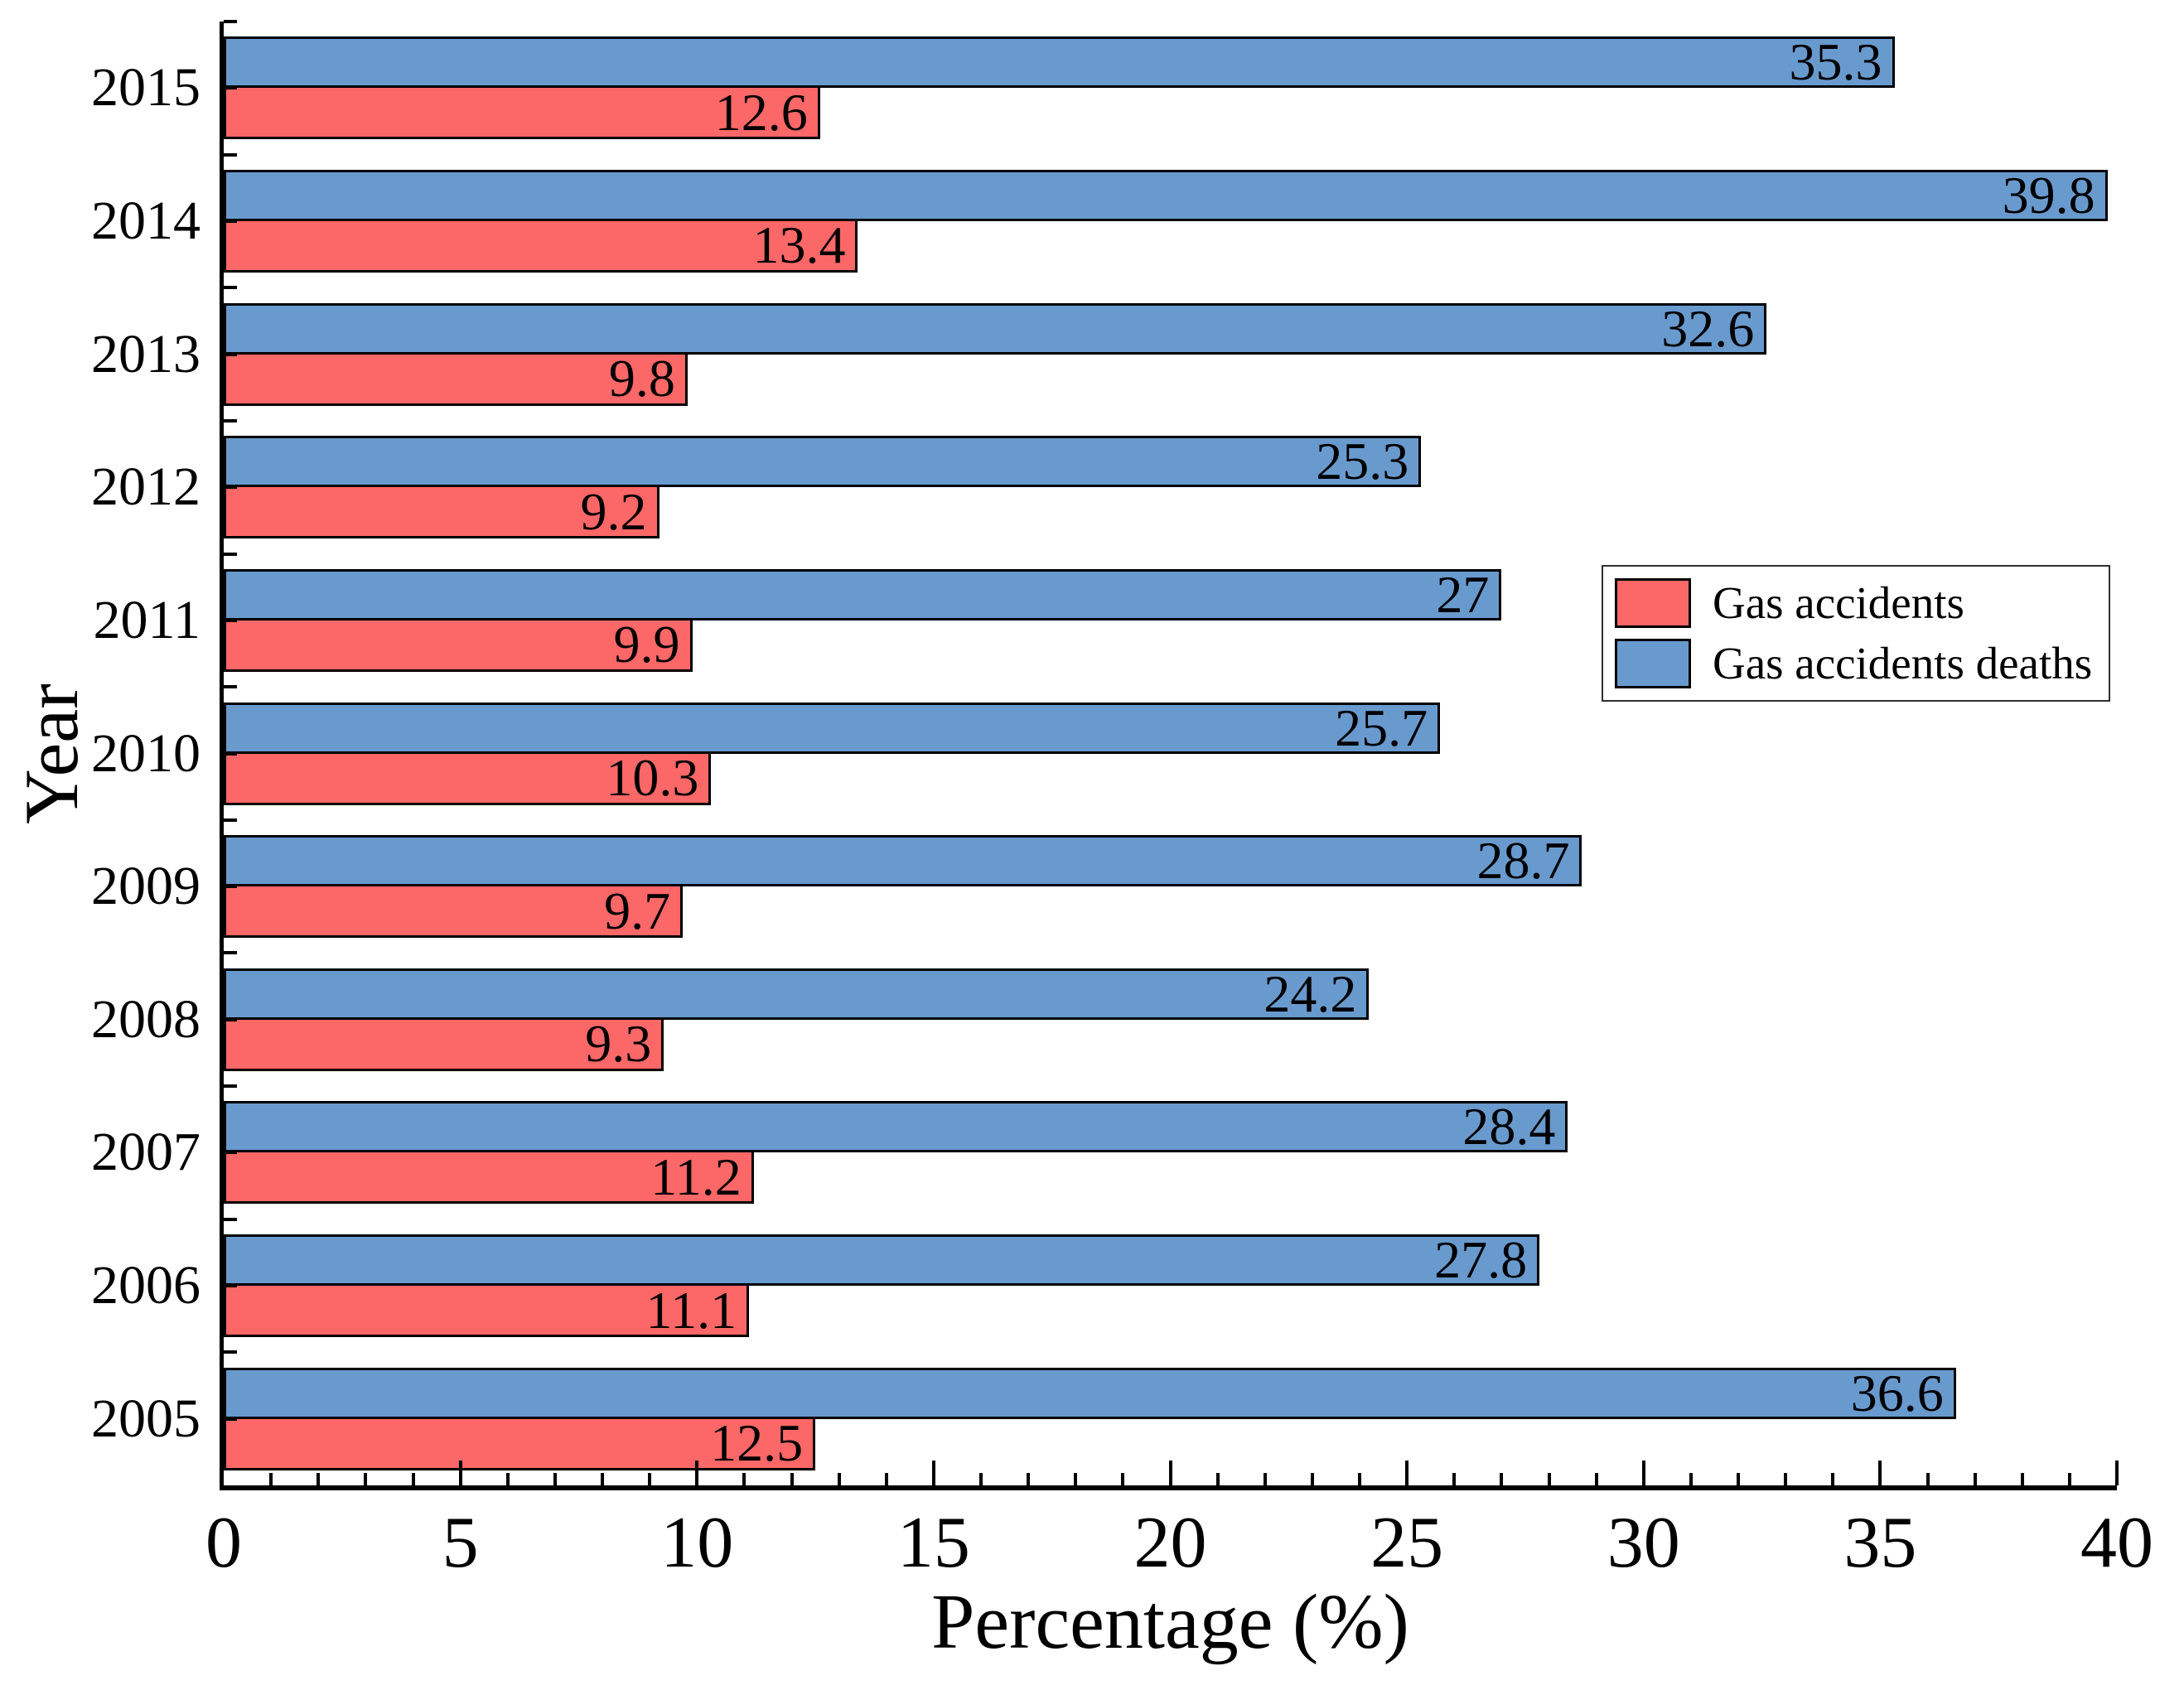 This screenshot has height=1690, width=2184. Describe the element at coordinates (2048, 195) in the screenshot. I see `bar-value-label: 39.8` at that location.